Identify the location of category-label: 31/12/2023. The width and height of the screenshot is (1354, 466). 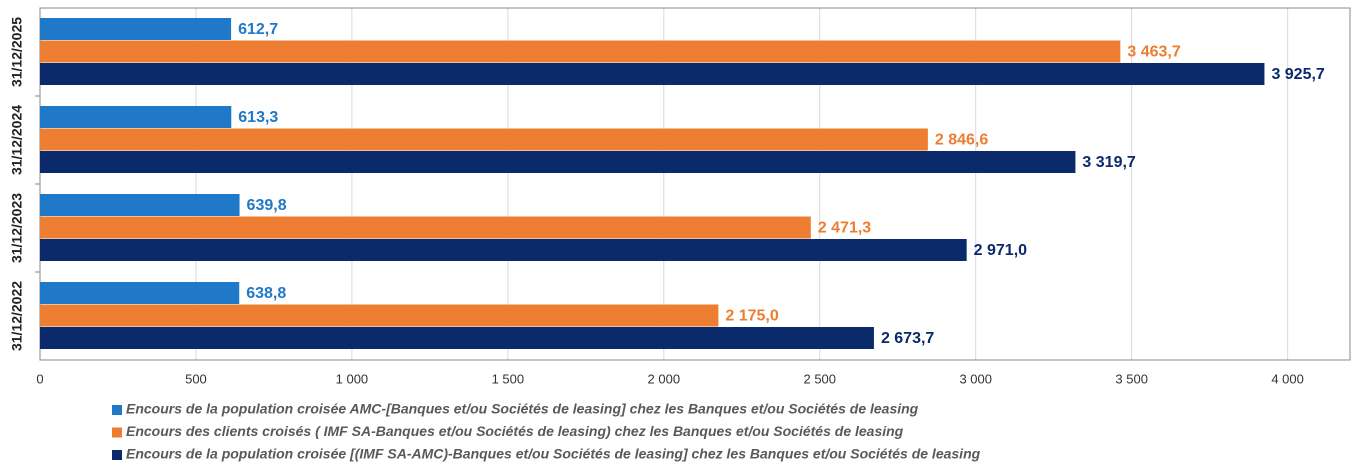
(17, 228).